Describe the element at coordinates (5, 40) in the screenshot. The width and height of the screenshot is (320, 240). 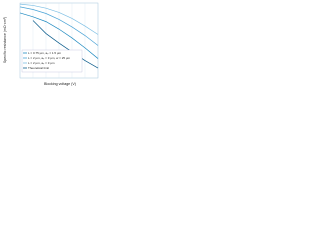
I see `y-axis-label: Specific resistance (mΩ·cm²)` at that location.